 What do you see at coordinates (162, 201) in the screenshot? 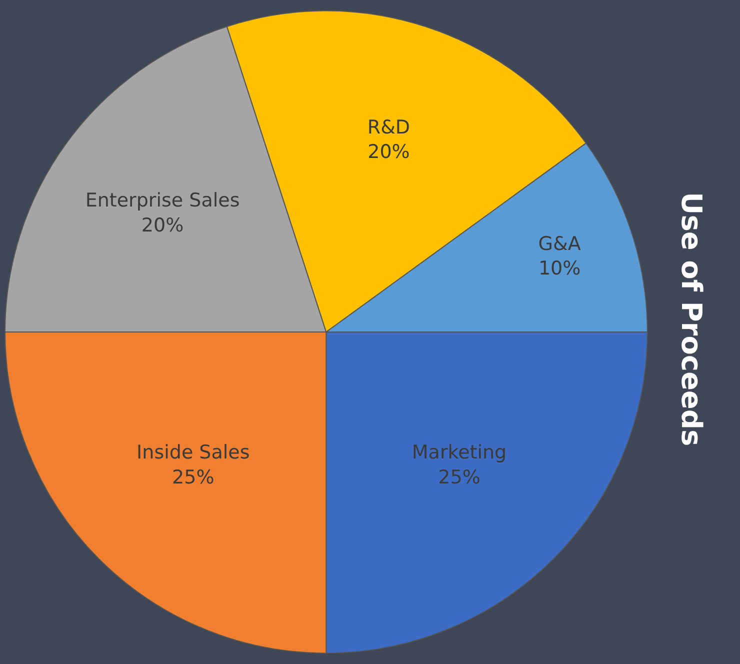
I see `slice-label: Enterprise Sales` at bounding box center [162, 201].